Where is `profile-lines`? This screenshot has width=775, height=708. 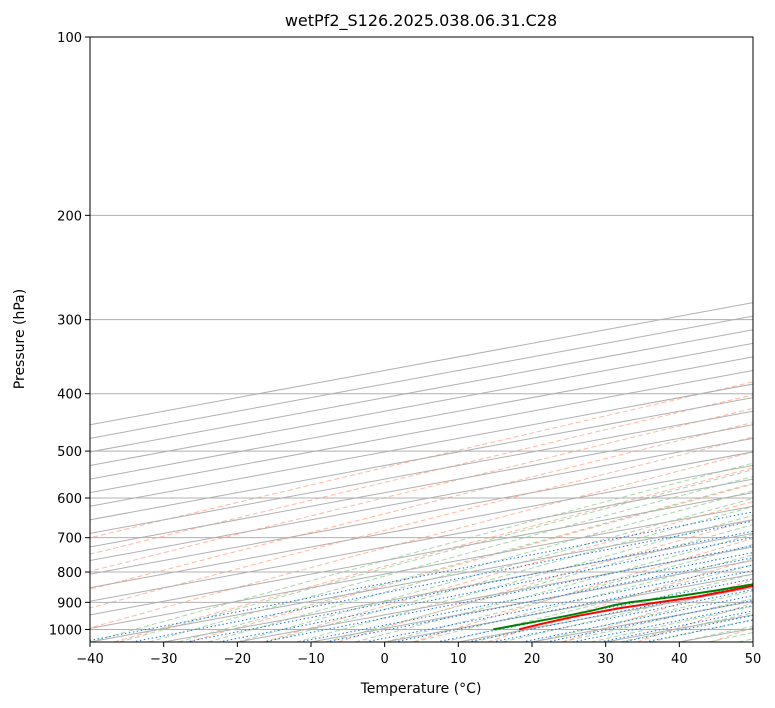 profile-lines is located at coordinates (623, 607).